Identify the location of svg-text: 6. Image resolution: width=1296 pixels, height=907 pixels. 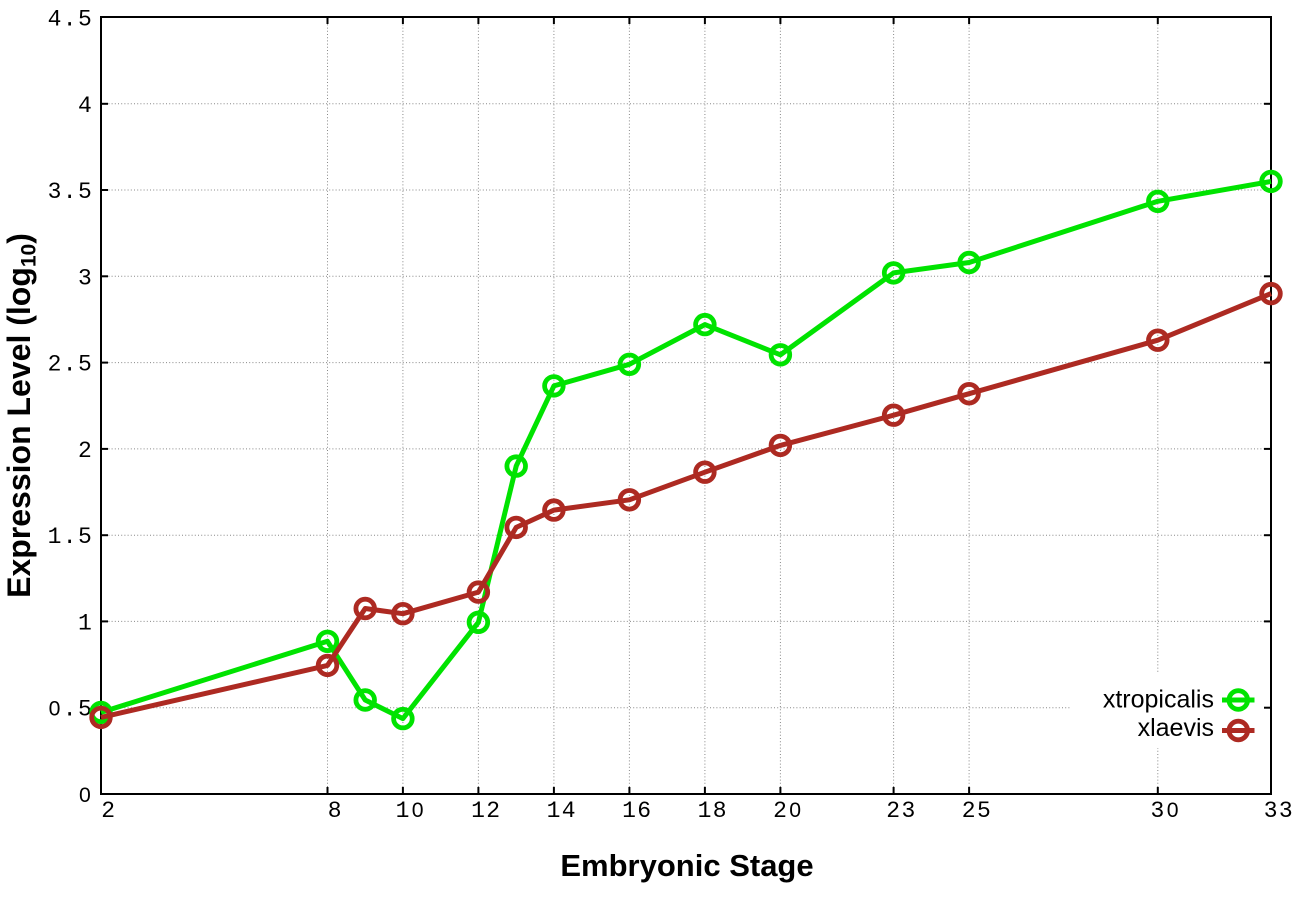
(644, 811).